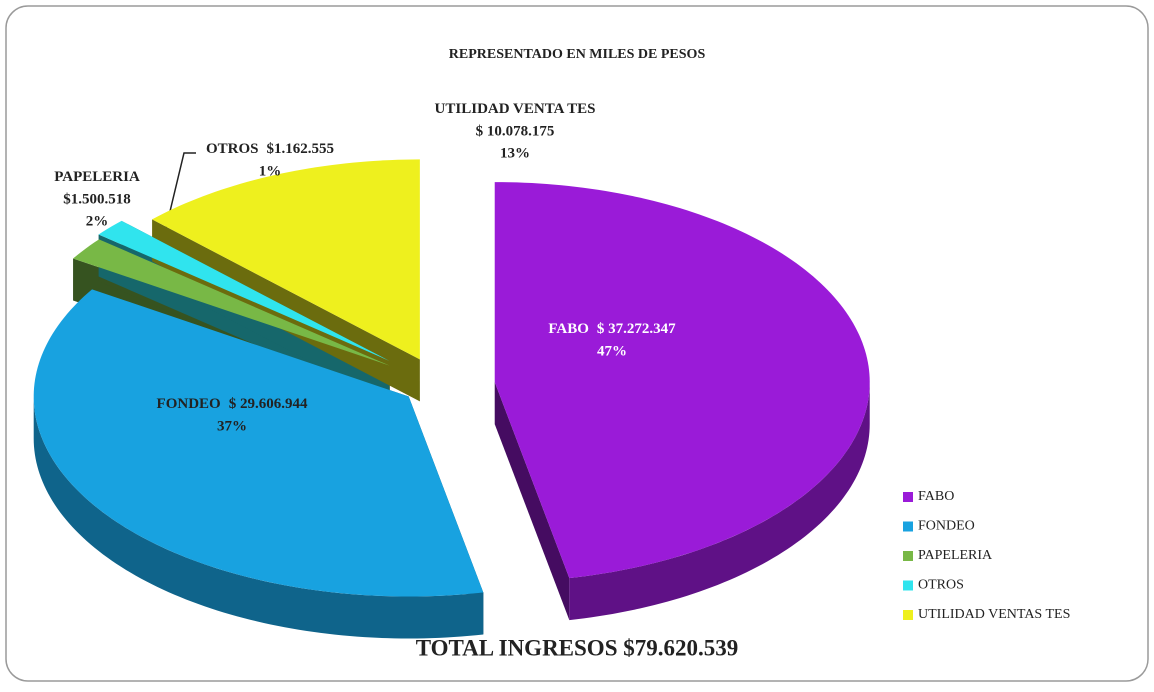 This screenshot has height=692, width=1154. I want to click on legend-label: FONDEO, so click(946, 526).